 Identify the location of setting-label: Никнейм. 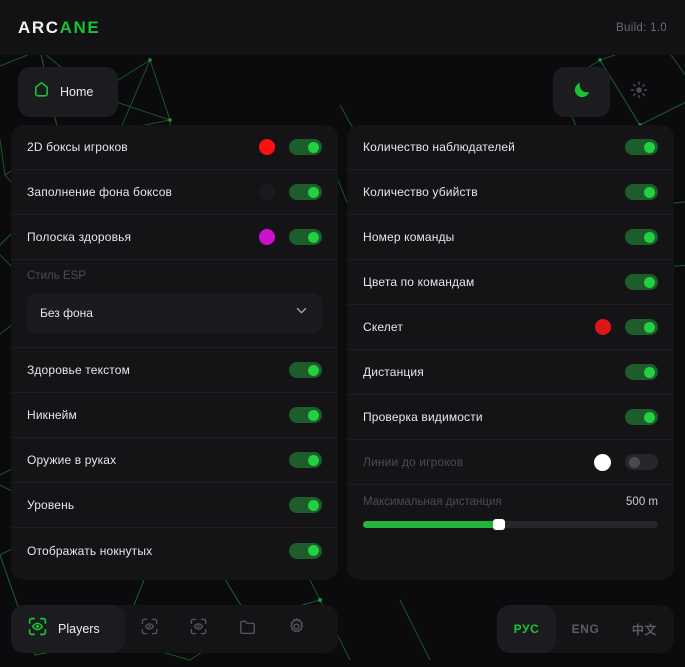
(52, 415).